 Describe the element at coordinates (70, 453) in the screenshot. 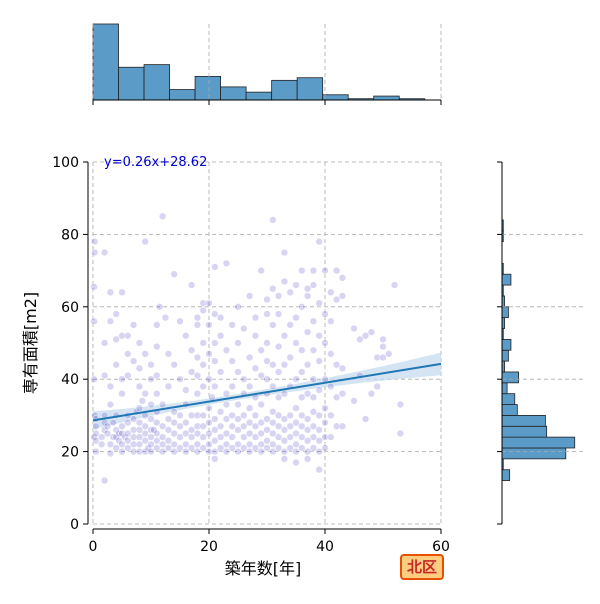

I see `y-tick-label: 20` at that location.